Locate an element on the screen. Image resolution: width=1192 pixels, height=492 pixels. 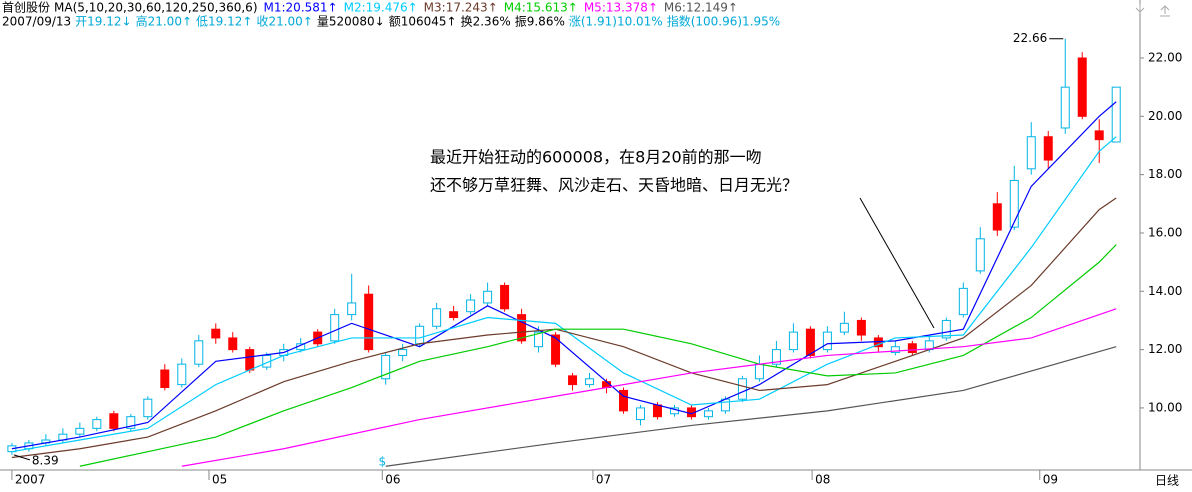
legend-entry: M2:19.476↑ is located at coordinates (381, 8).